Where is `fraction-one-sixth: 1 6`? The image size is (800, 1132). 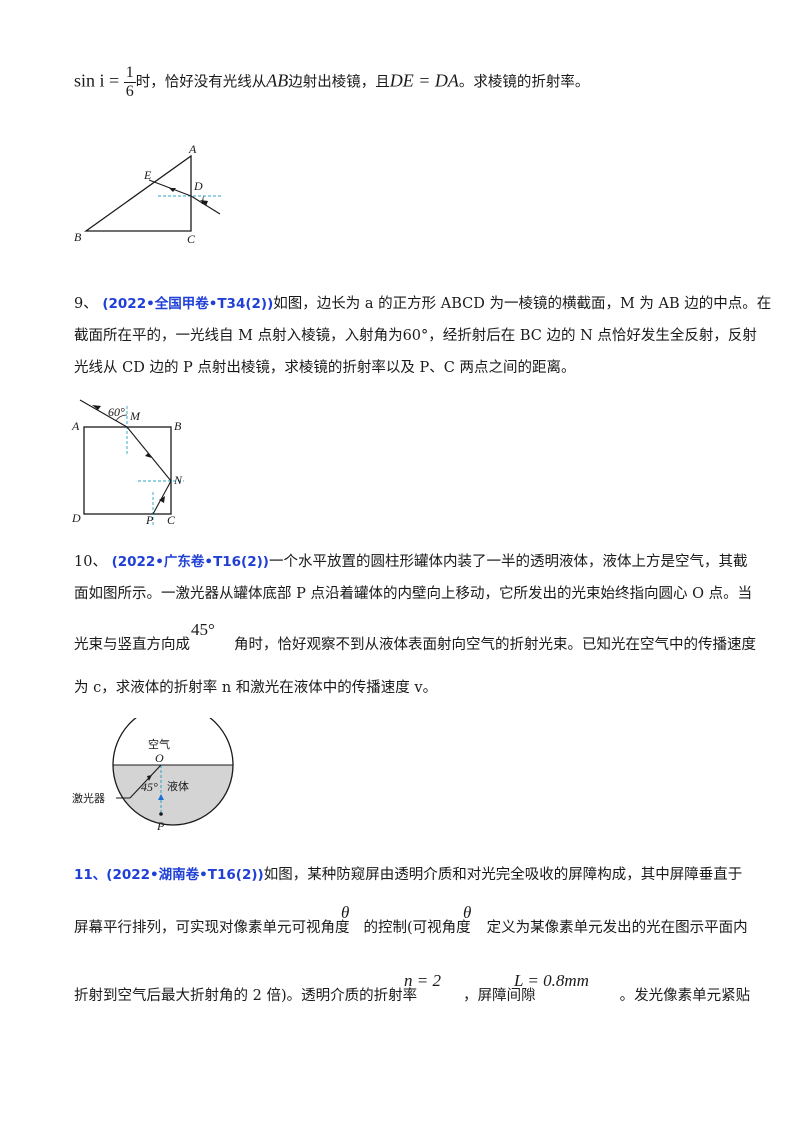
fraction-one-sixth: 1 6 is located at coordinates (129, 82).